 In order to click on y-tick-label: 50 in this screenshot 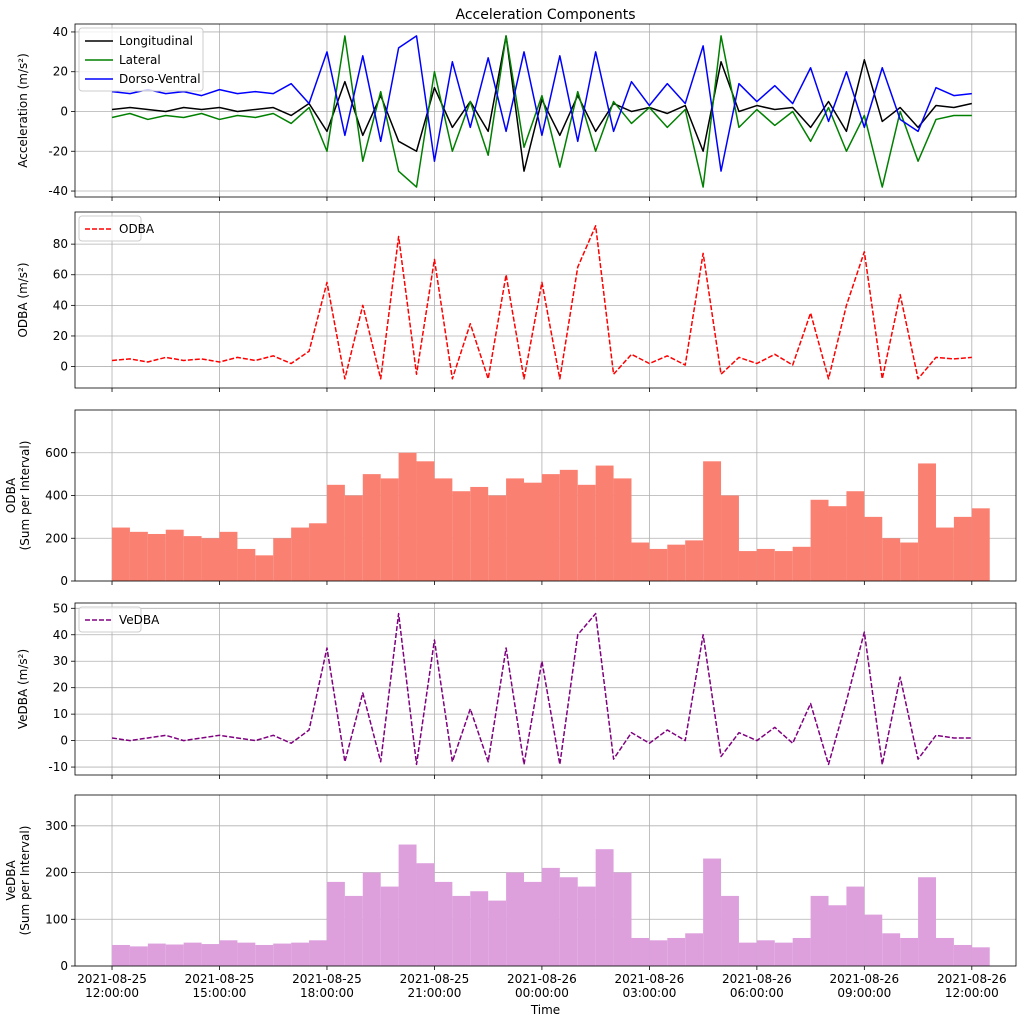, I will do `click(60, 608)`.